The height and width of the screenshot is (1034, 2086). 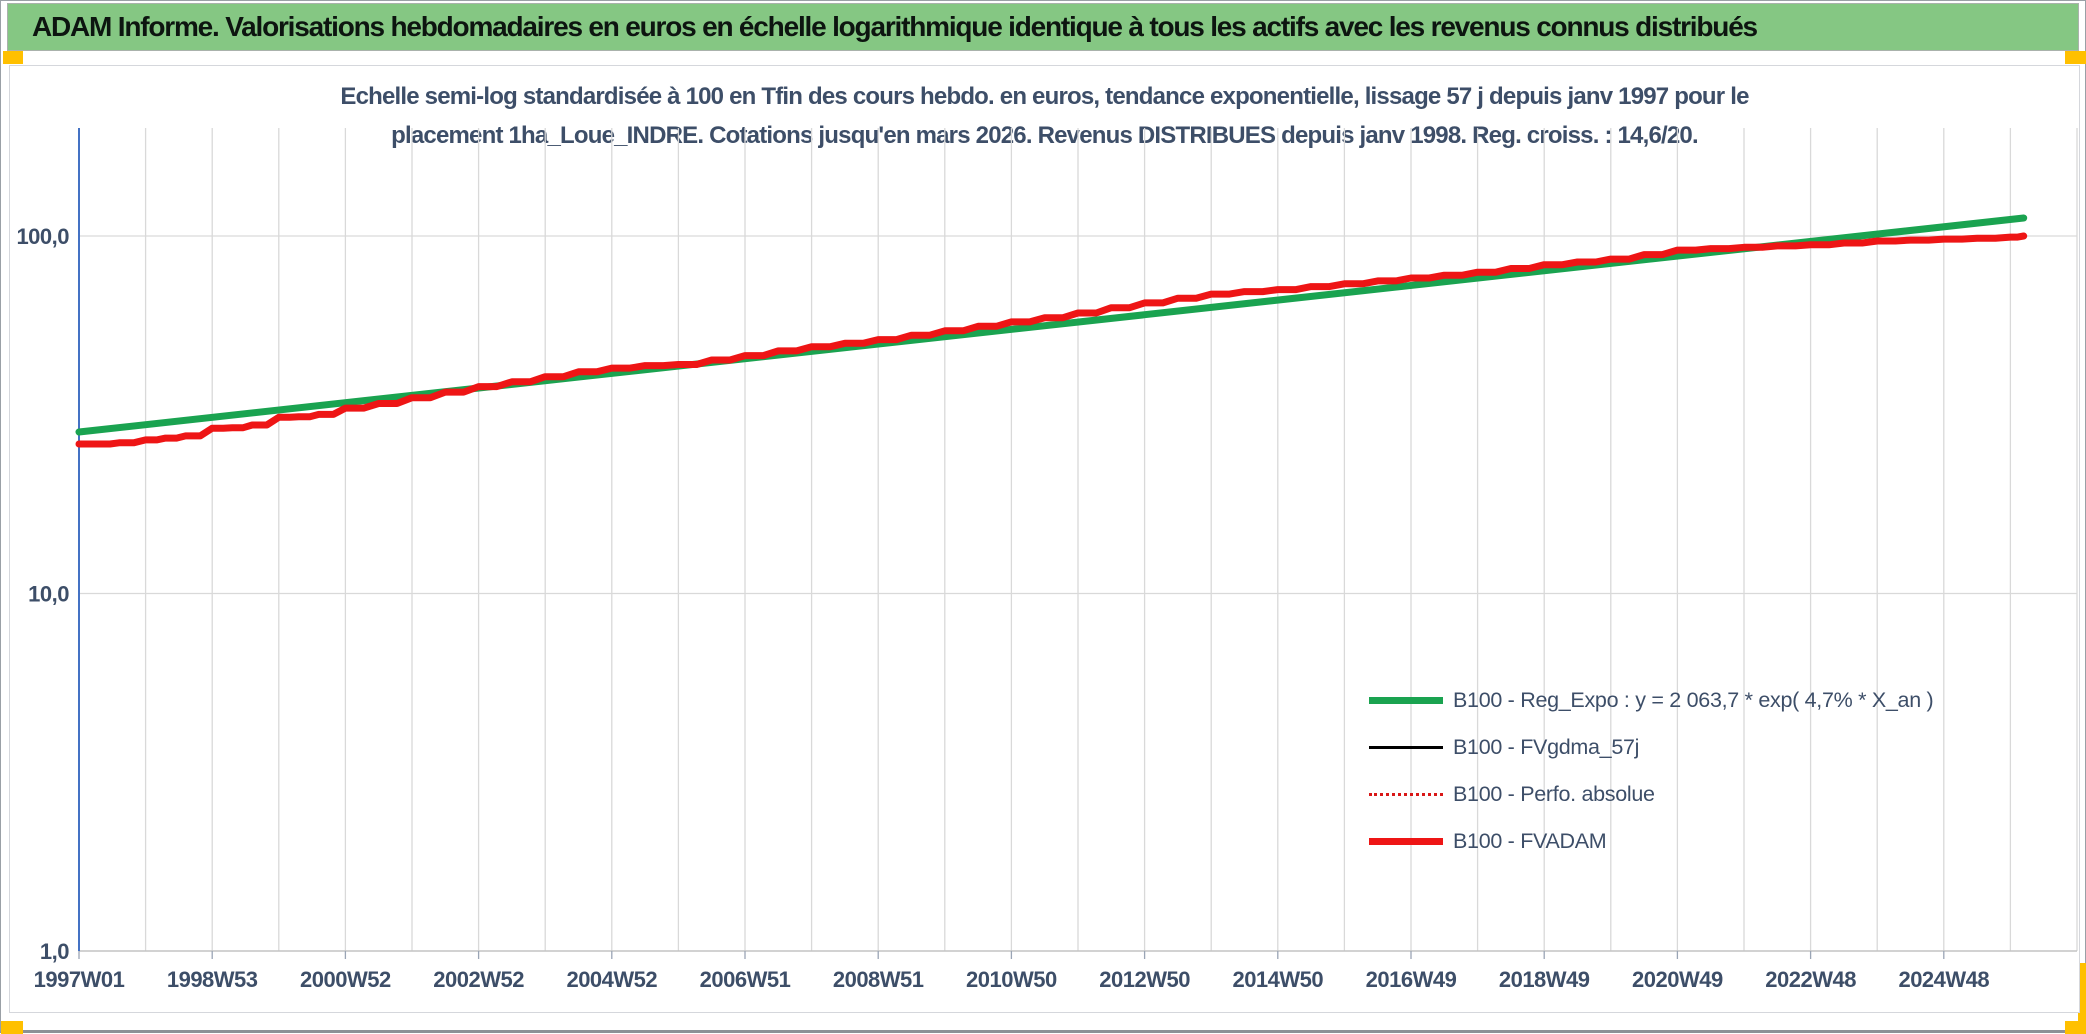 I want to click on legend-swatch-black-line, so click(x=1406, y=747).